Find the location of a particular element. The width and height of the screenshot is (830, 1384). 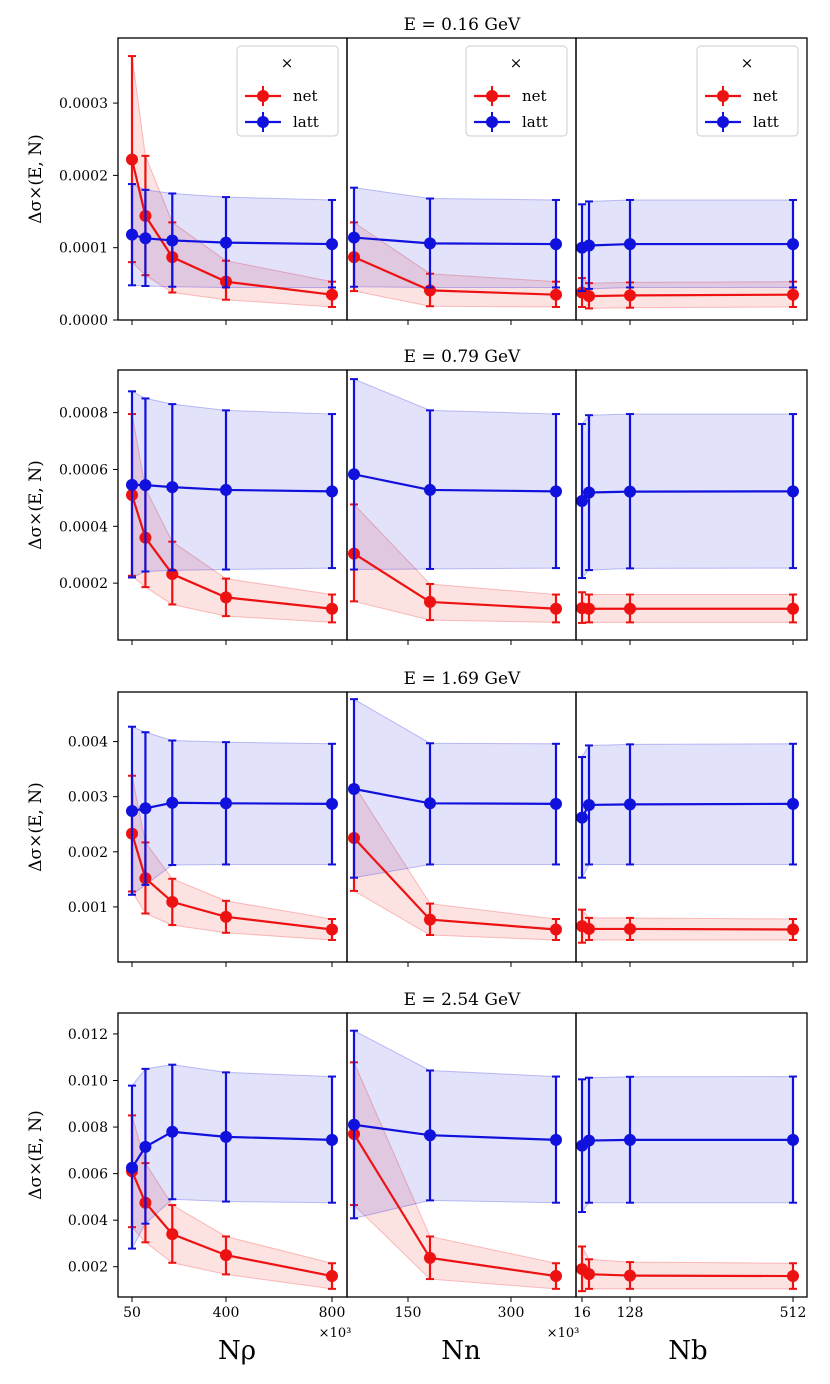

x-tick-label: 800 is located at coordinates (332, 1313).